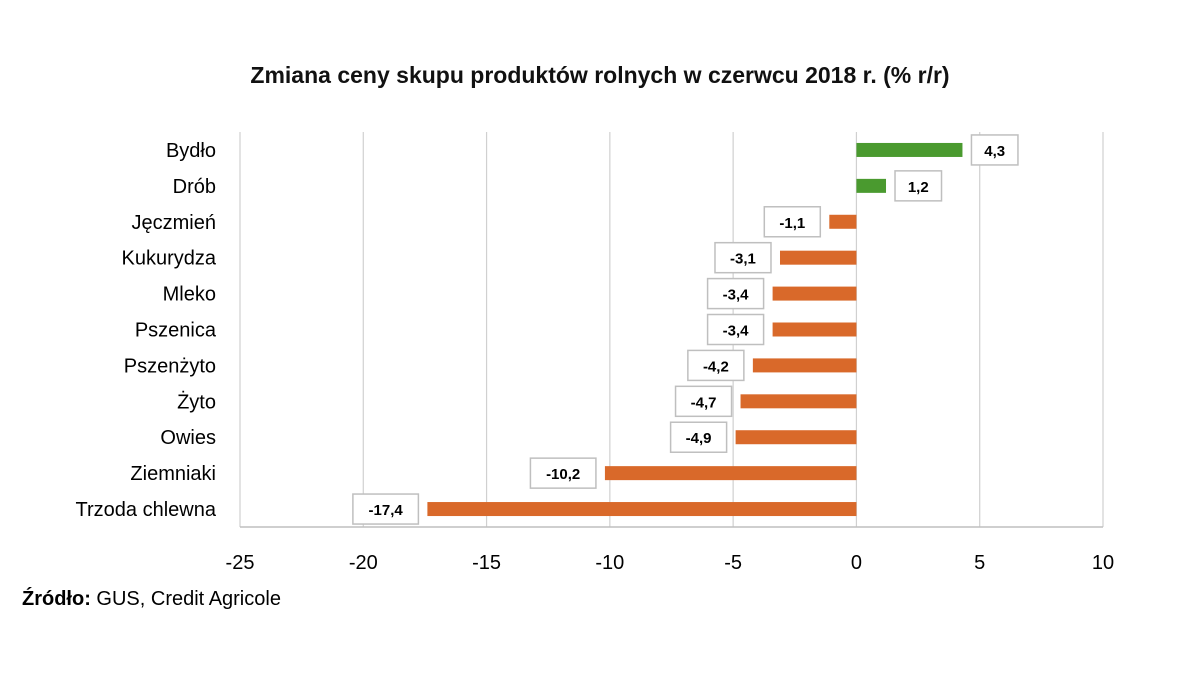 This screenshot has height=675, width=1200. I want to click on category-label: Bydło, so click(191, 151).